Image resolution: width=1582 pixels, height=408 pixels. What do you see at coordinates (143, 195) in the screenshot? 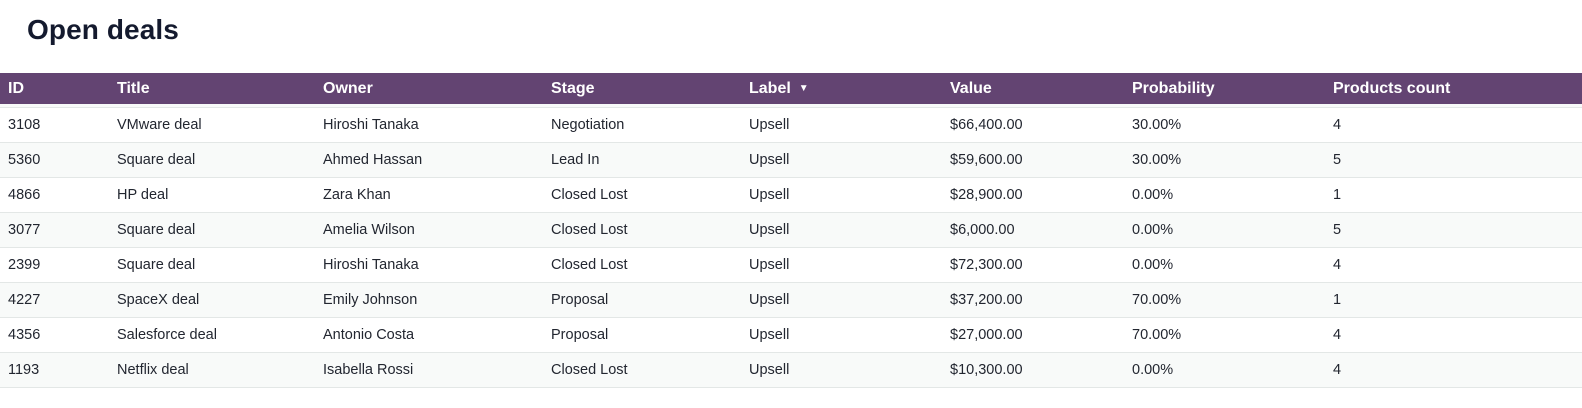
I see `title-cell: HP deal` at bounding box center [143, 195].